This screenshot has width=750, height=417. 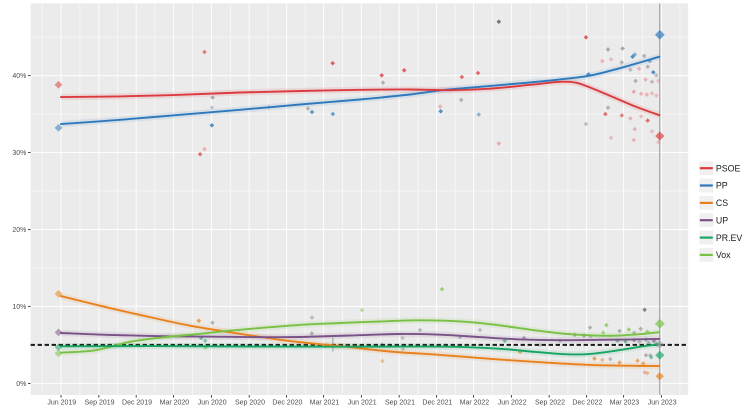 I want to click on svg-text: Jun 2020, so click(x=212, y=403).